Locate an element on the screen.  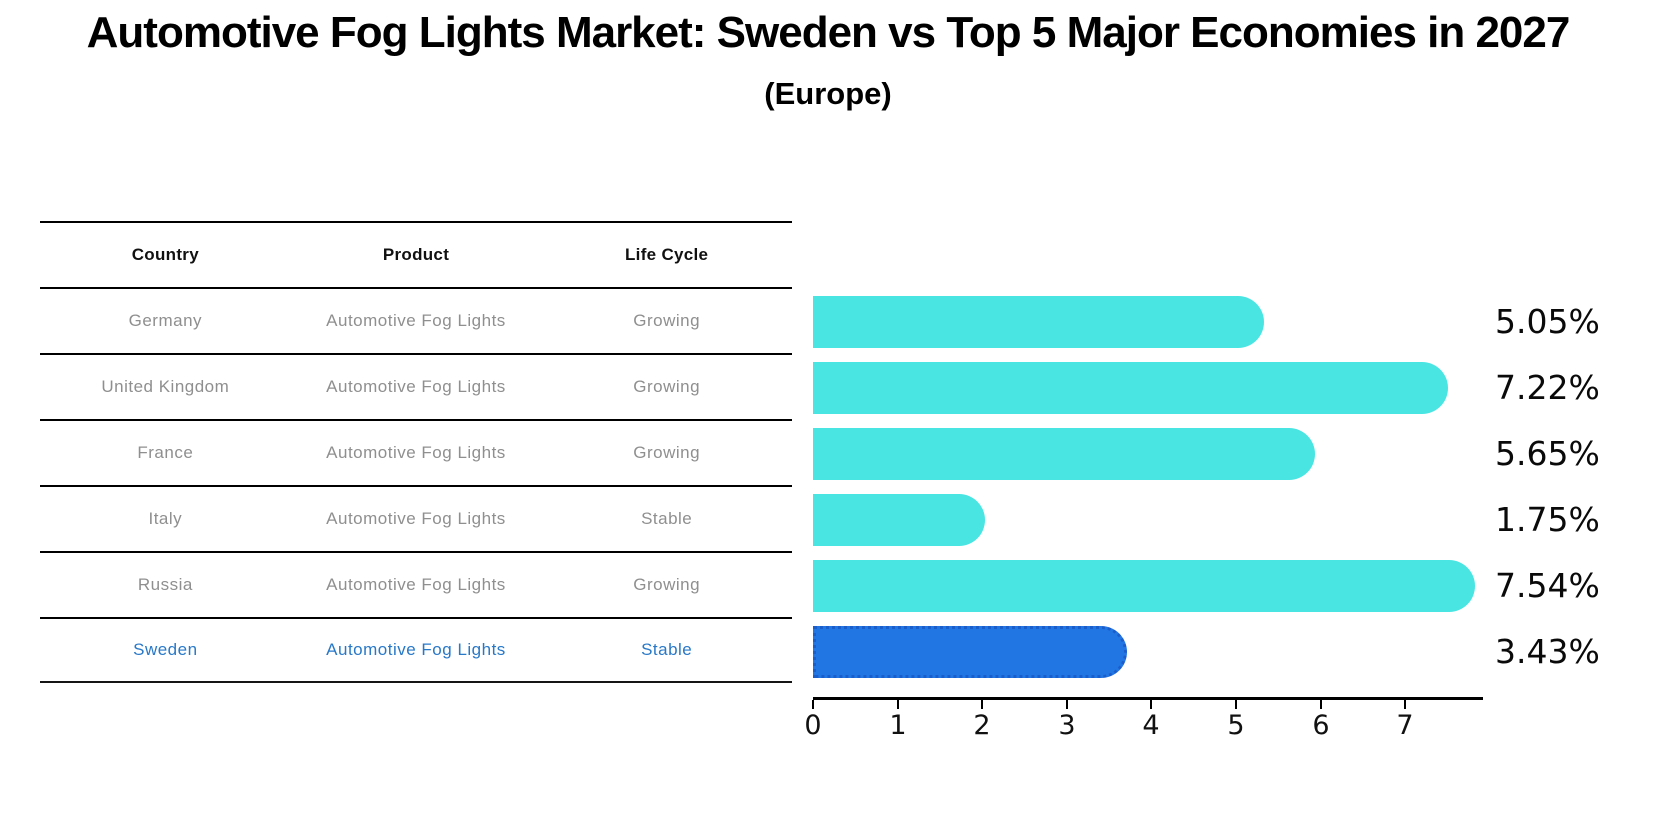
x-axis-tick-label: 2 is located at coordinates (982, 725).